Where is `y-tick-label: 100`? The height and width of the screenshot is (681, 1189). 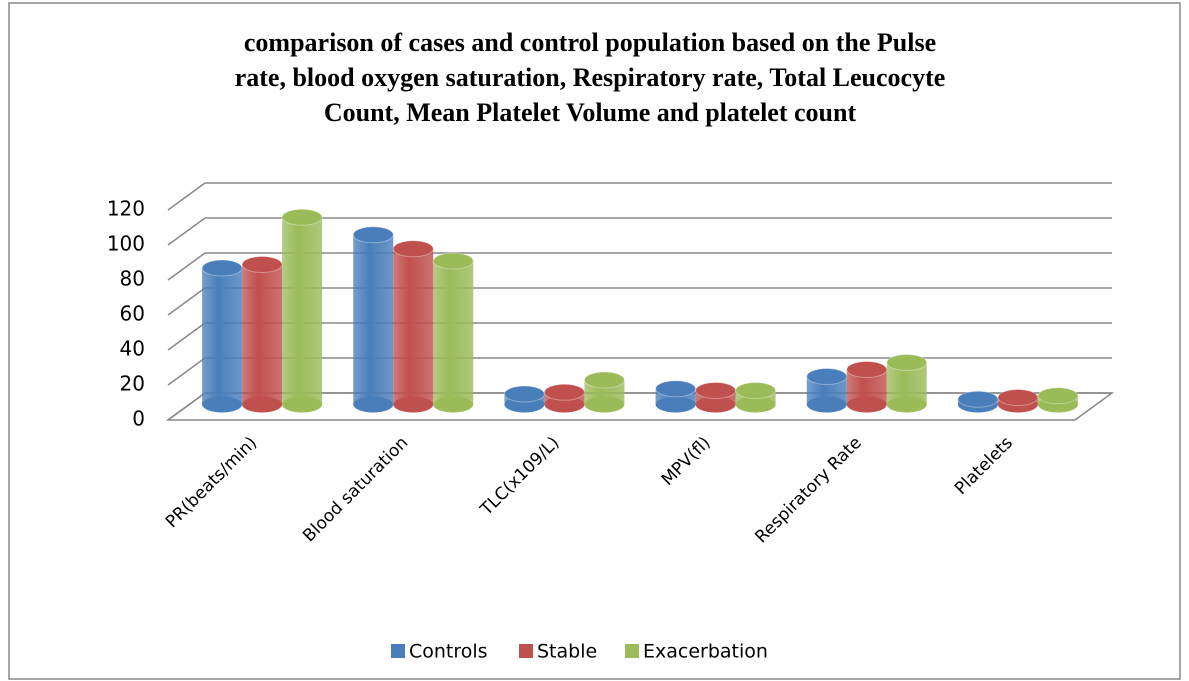
y-tick-label: 100 is located at coordinates (126, 244).